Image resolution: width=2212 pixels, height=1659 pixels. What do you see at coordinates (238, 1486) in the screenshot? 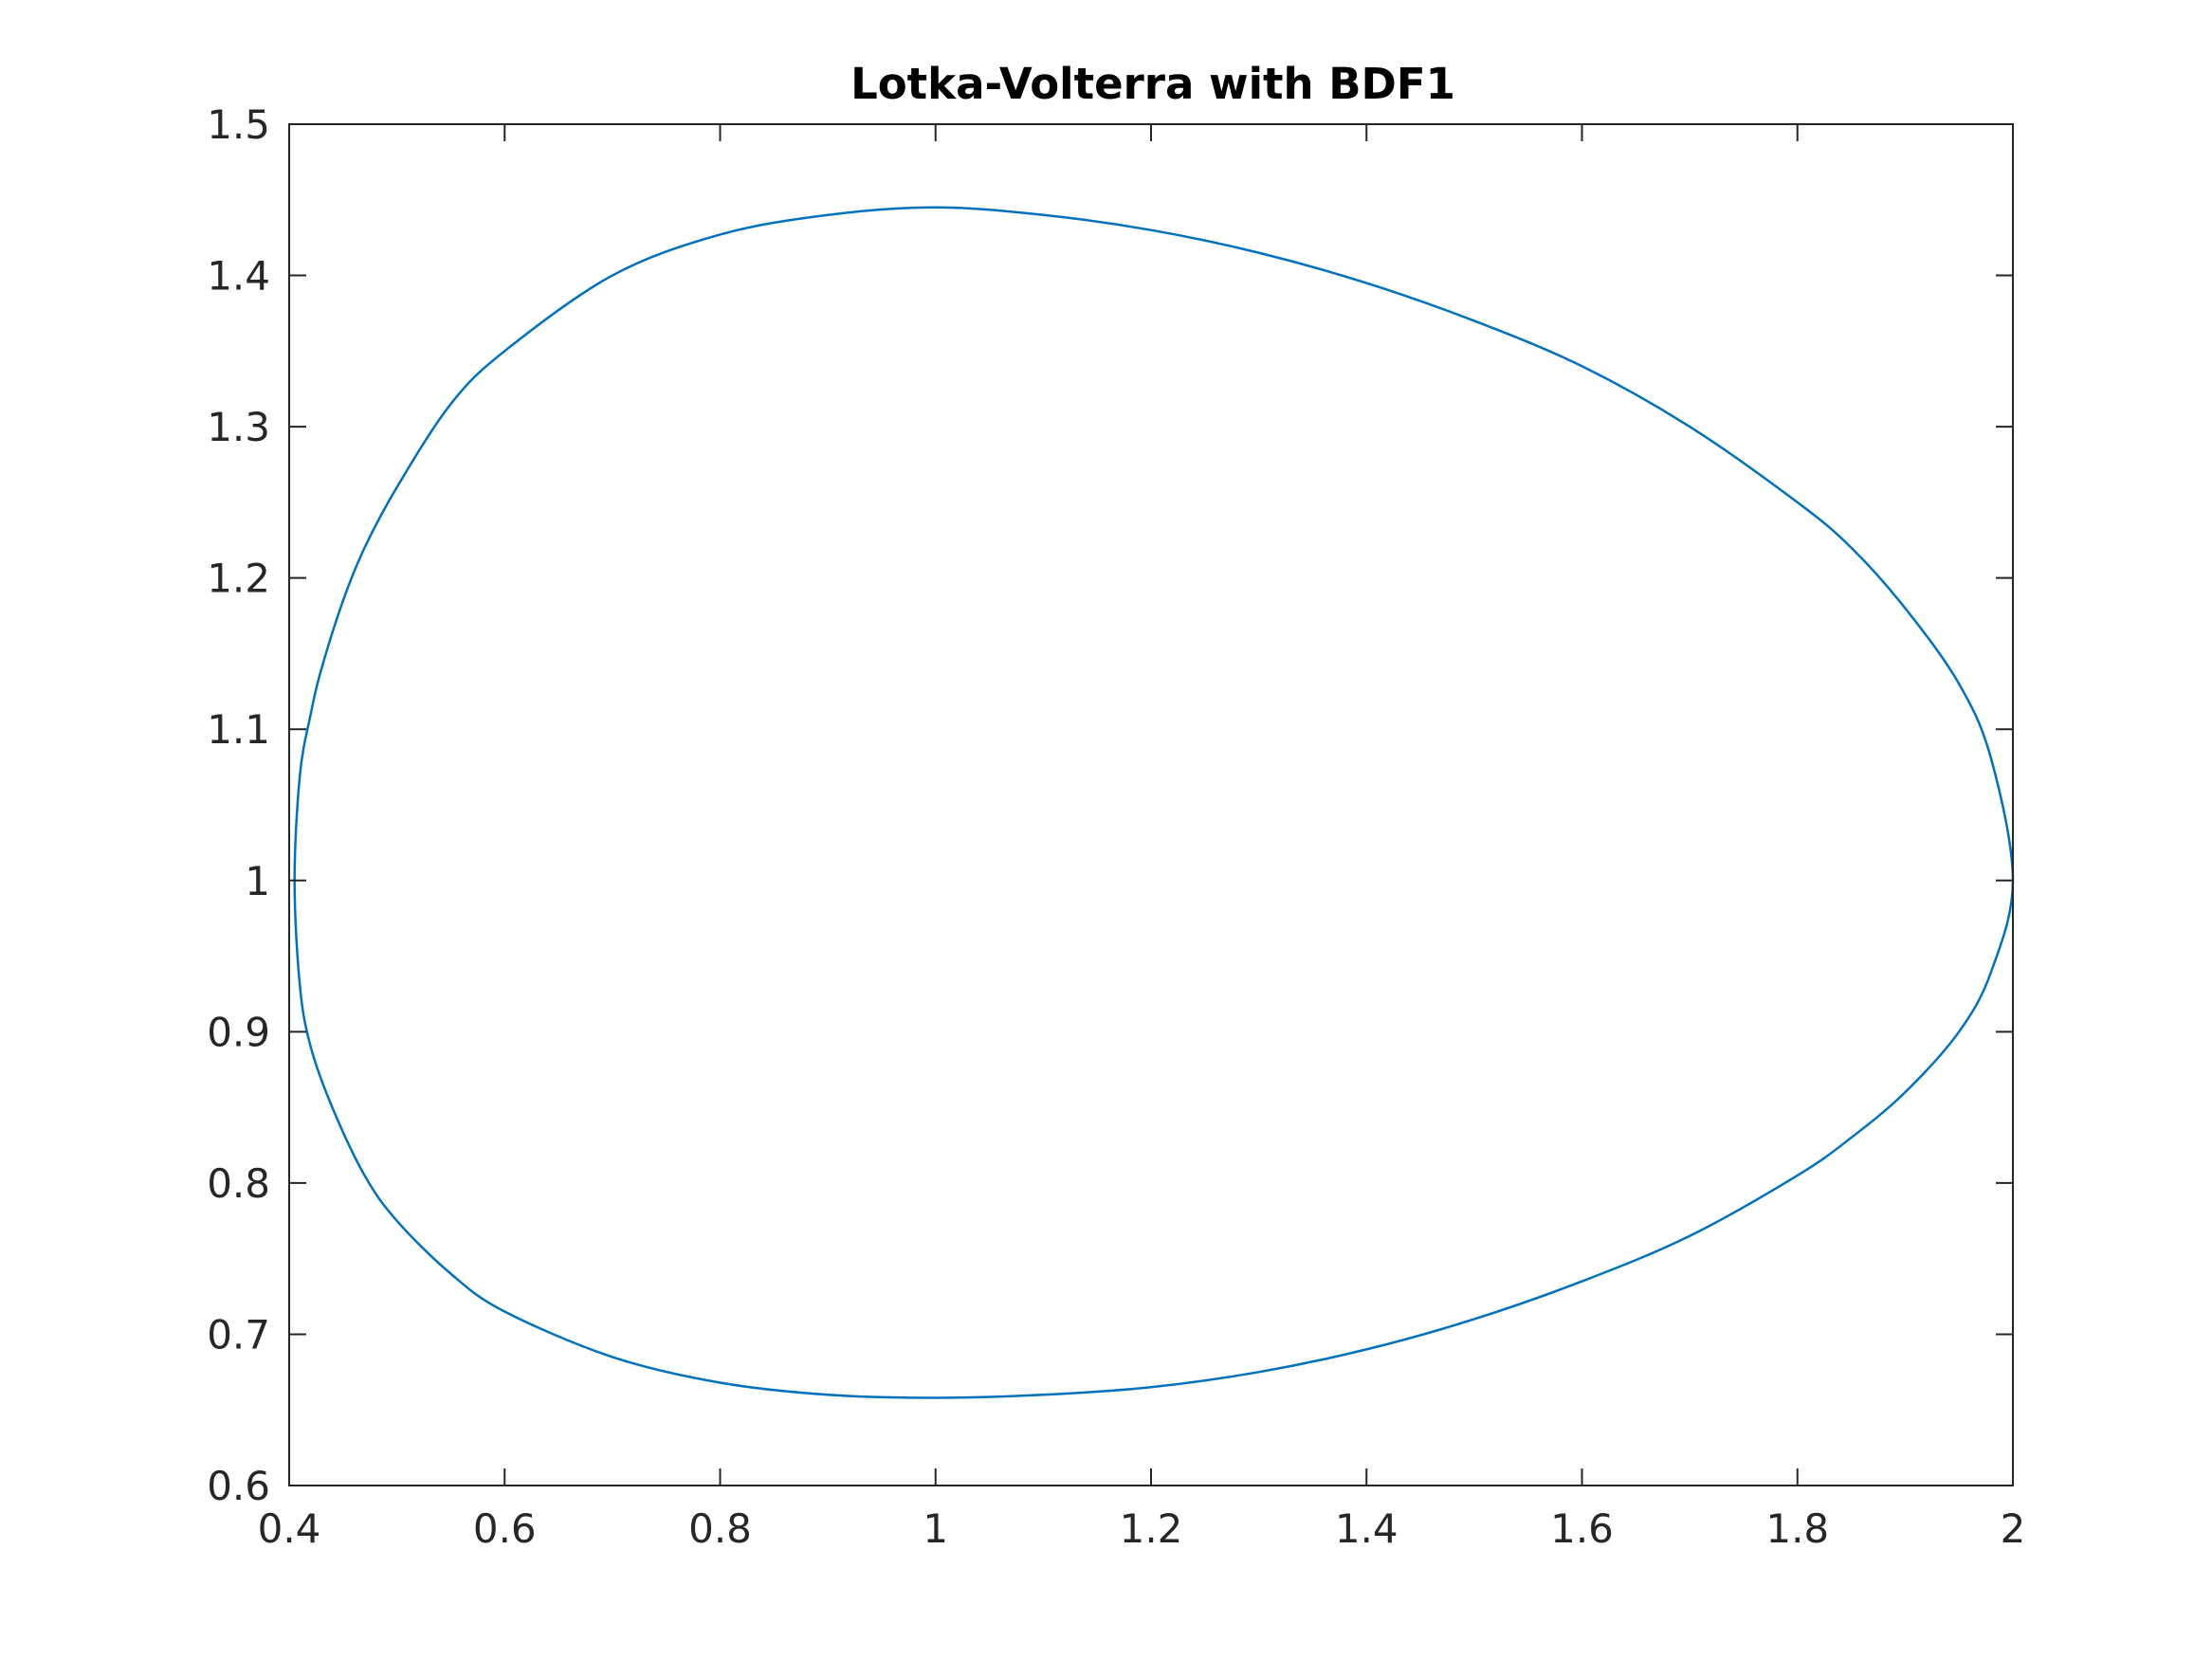
I see `y-tick-label: 0.6` at bounding box center [238, 1486].